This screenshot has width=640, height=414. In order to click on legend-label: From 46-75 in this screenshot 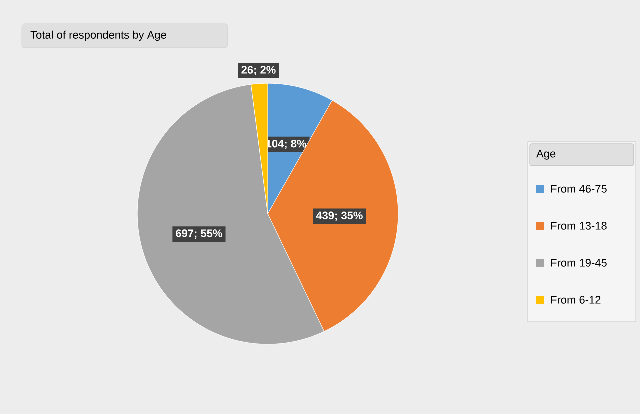, I will do `click(579, 189)`.